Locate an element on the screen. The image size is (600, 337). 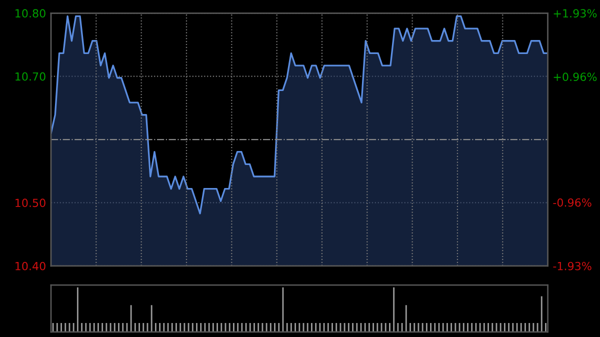
y-tick-label: 10.70 is located at coordinates (31, 76).